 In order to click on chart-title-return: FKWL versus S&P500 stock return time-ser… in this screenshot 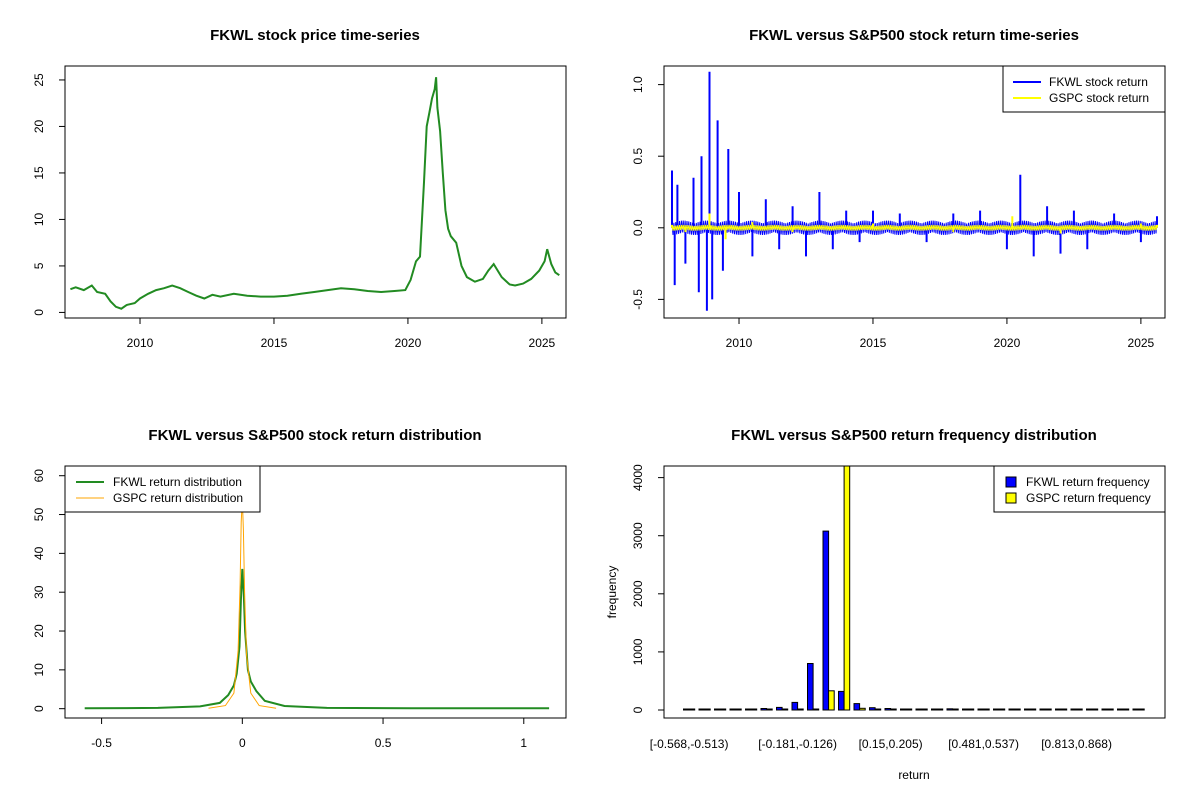, I will do `click(914, 35)`.